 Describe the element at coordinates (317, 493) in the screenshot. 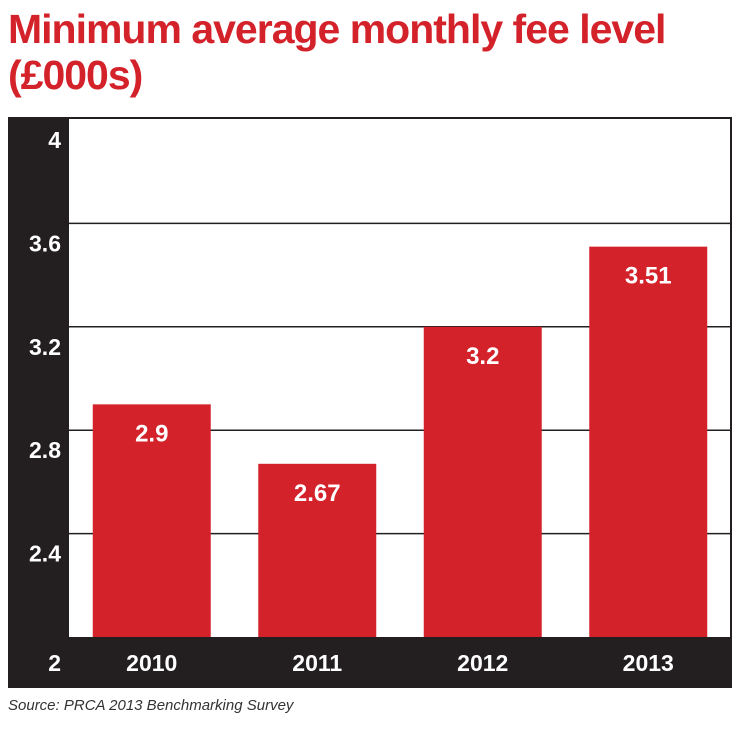

I see `bar-value-label: 2.67` at that location.